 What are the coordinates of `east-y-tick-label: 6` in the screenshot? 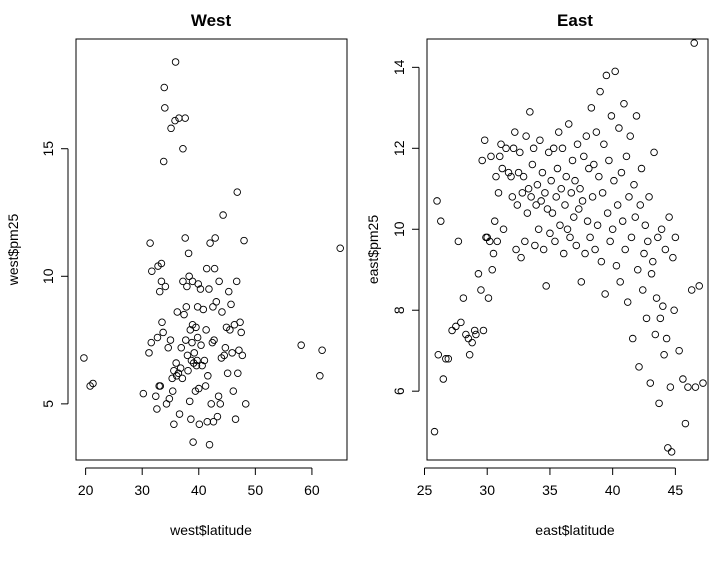 It's located at (399, 391).